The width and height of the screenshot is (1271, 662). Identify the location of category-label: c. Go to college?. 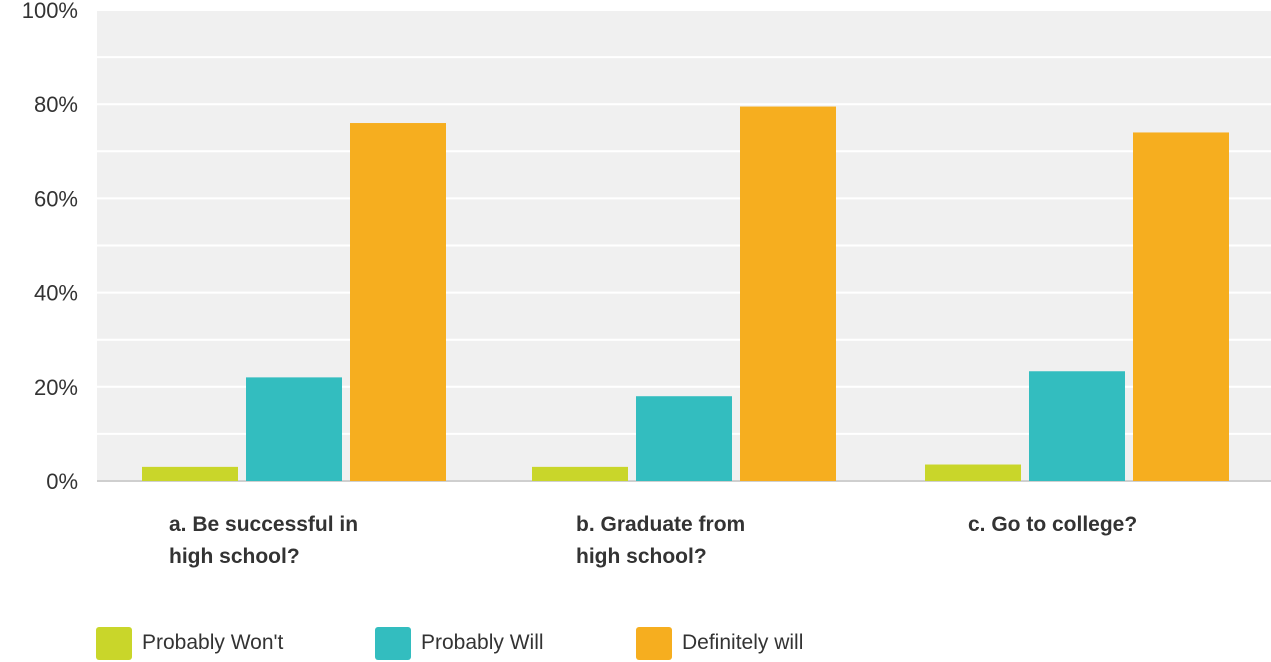
(1052, 524).